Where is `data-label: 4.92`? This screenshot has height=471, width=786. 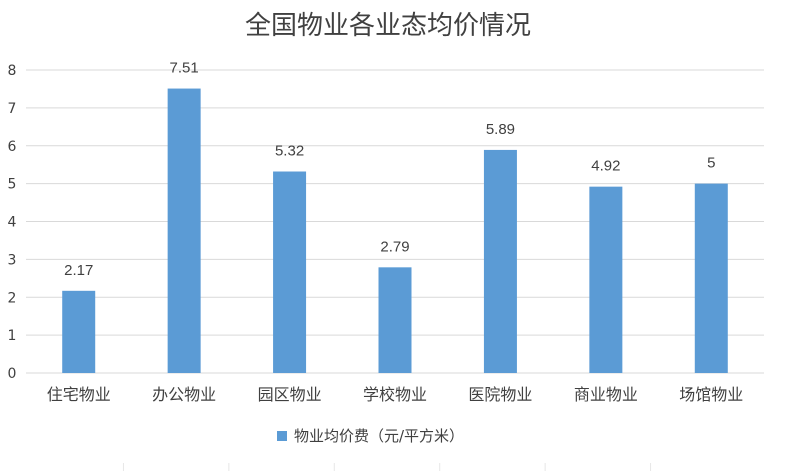 data-label: 4.92 is located at coordinates (605, 166).